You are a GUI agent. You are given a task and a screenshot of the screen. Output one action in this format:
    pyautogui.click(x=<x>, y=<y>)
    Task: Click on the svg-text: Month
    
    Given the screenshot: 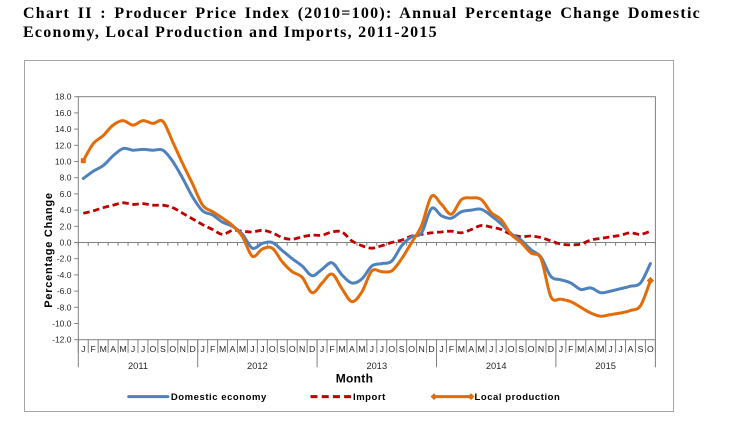 What is the action you would take?
    pyautogui.click(x=354, y=379)
    